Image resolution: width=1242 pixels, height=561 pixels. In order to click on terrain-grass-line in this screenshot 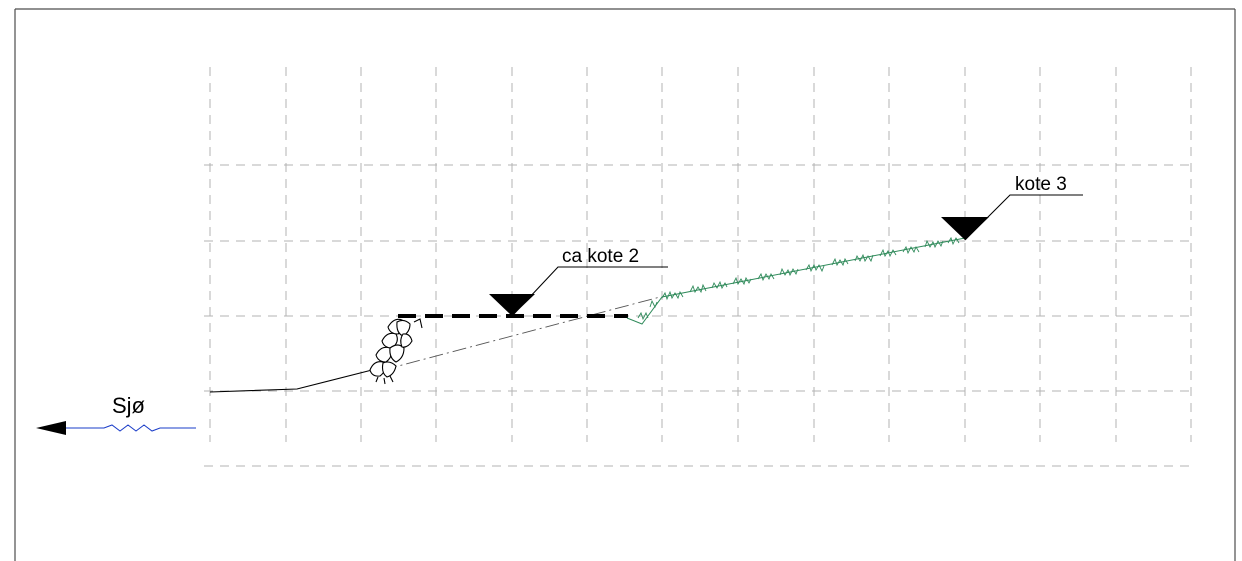, I will do `click(796, 281)`.